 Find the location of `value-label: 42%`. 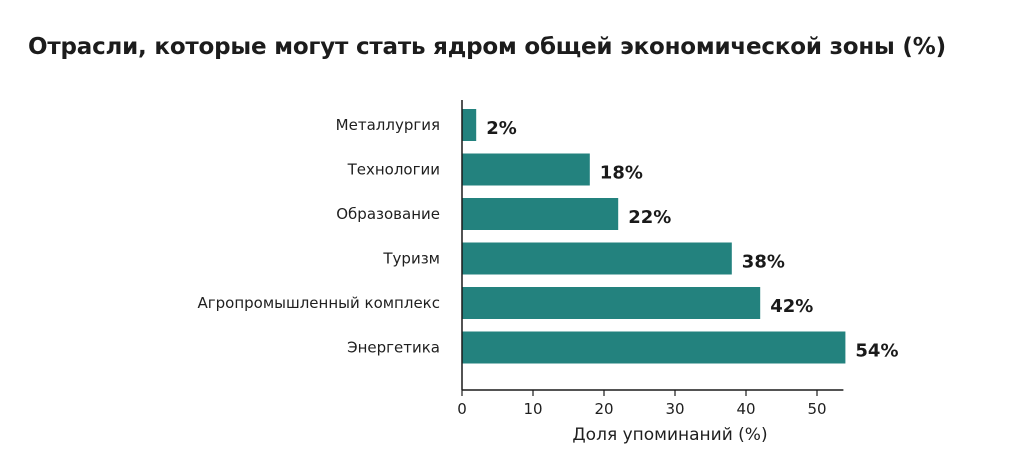

value-label: 42% is located at coordinates (791, 306).